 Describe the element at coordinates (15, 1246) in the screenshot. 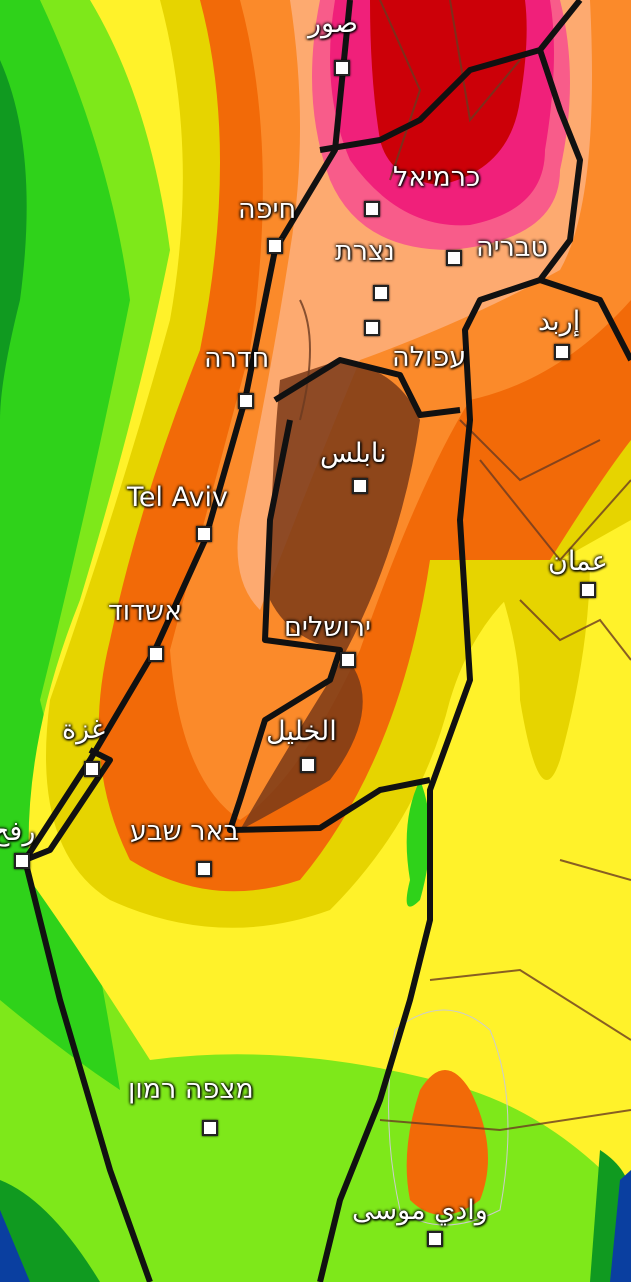

I see `sea-blue` at that location.